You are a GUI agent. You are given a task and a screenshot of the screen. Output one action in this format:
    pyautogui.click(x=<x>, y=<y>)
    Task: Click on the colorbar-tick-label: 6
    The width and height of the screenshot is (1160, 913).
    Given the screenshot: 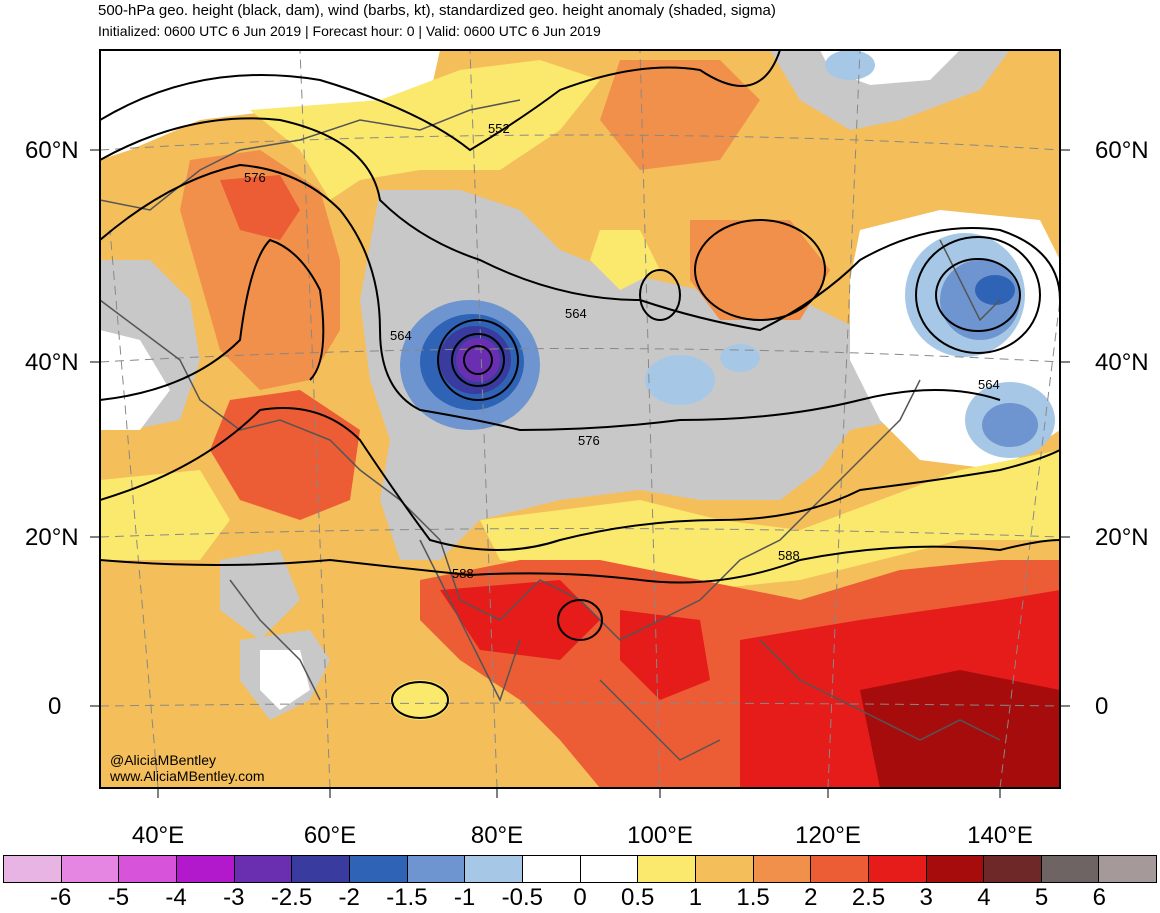 What is the action you would take?
    pyautogui.click(x=1099, y=897)
    